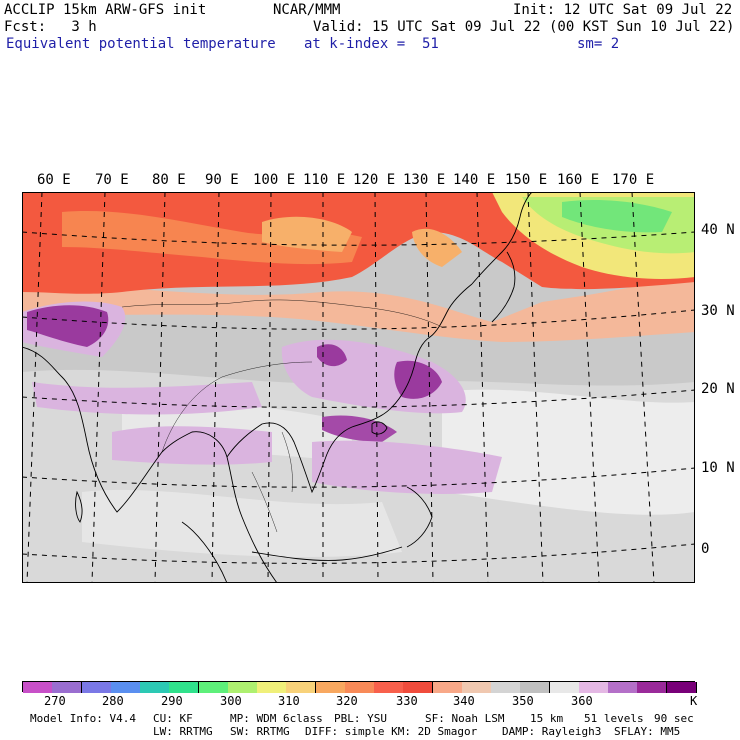  What do you see at coordinates (718, 230) in the screenshot?
I see `lat-label-40n: 40 N` at bounding box center [718, 230].